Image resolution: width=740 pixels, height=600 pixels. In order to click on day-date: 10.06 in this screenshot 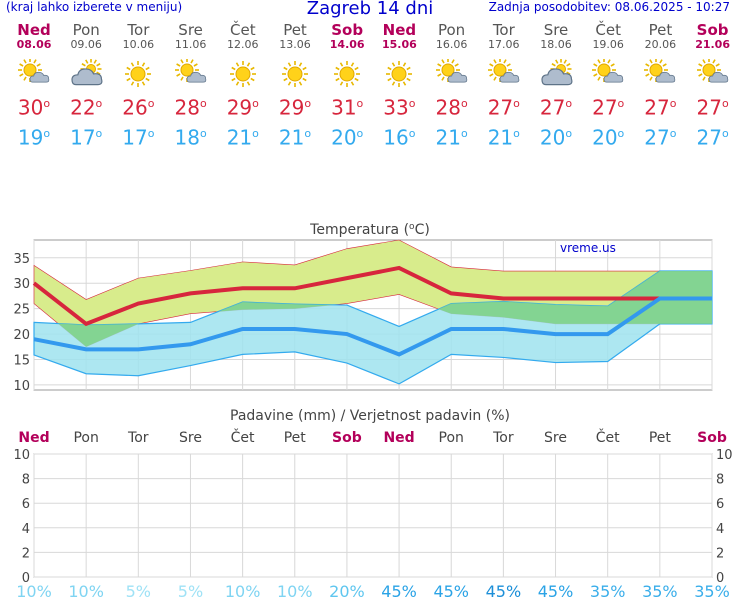, I will do `click(138, 44)`.